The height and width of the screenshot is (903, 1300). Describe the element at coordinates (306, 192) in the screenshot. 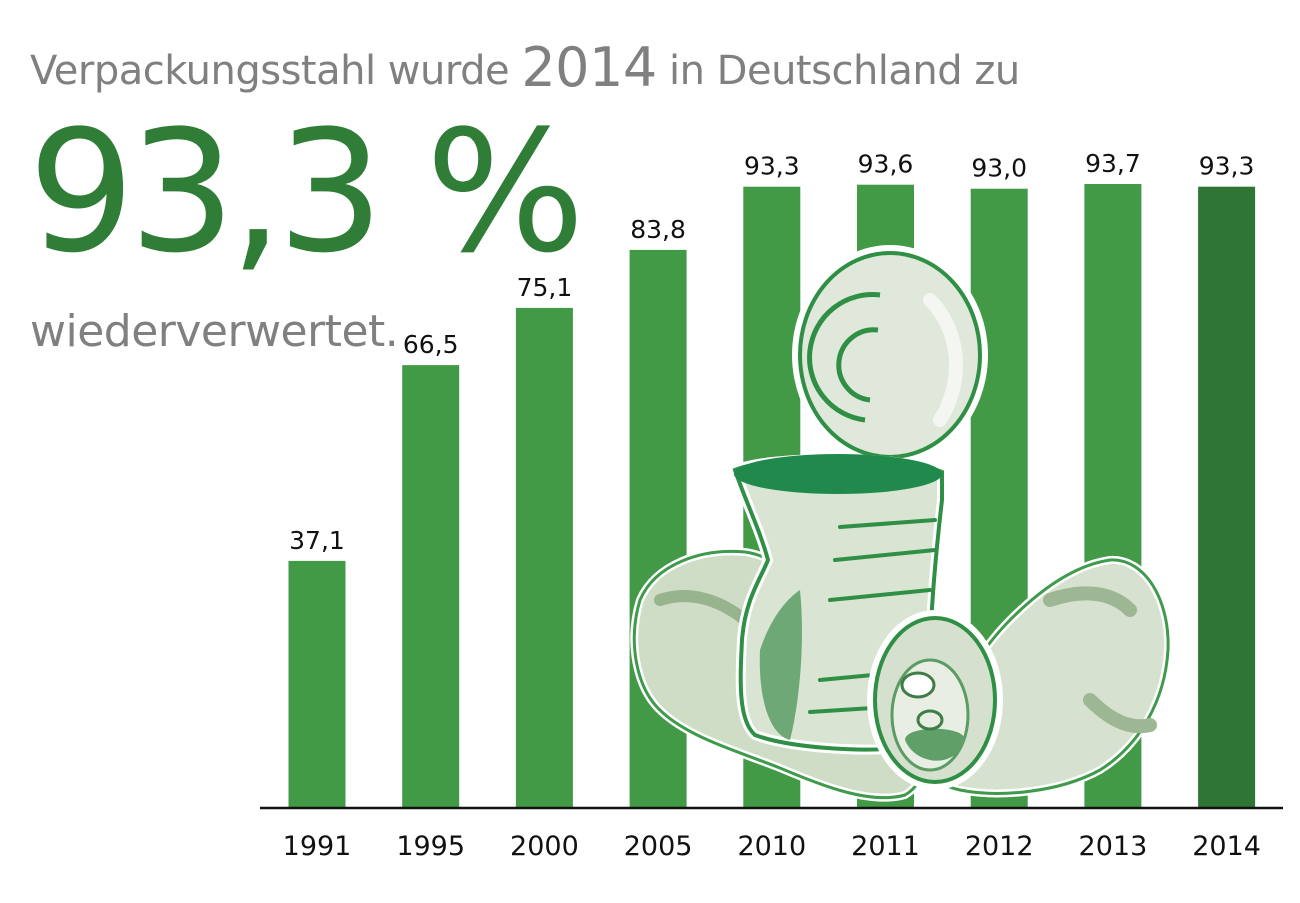

I see `highlight-value: 93,3 %` at that location.